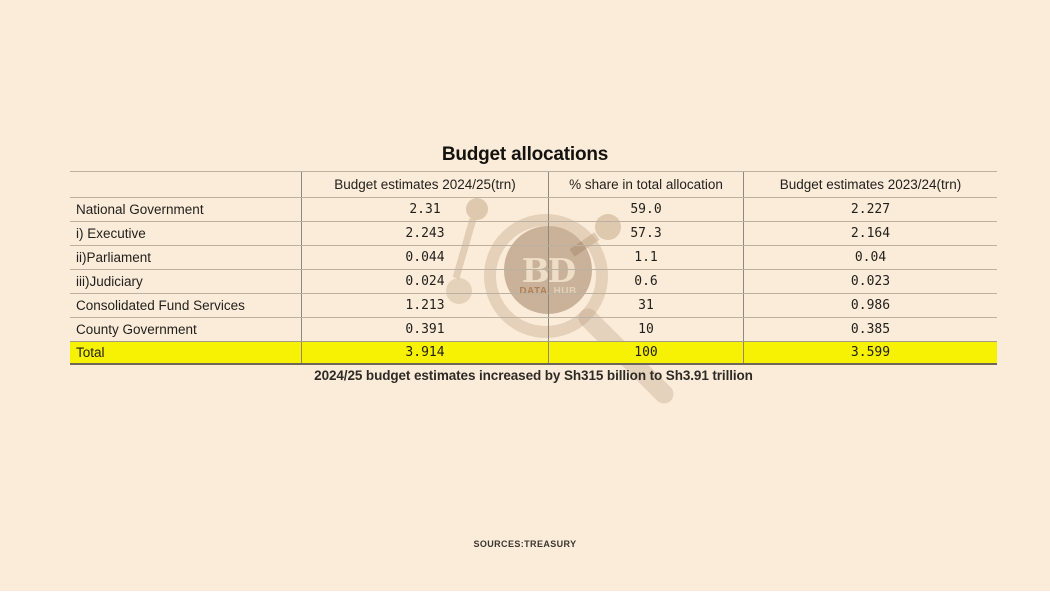  I want to click on cell-estimate-2024: 2.243, so click(425, 233).